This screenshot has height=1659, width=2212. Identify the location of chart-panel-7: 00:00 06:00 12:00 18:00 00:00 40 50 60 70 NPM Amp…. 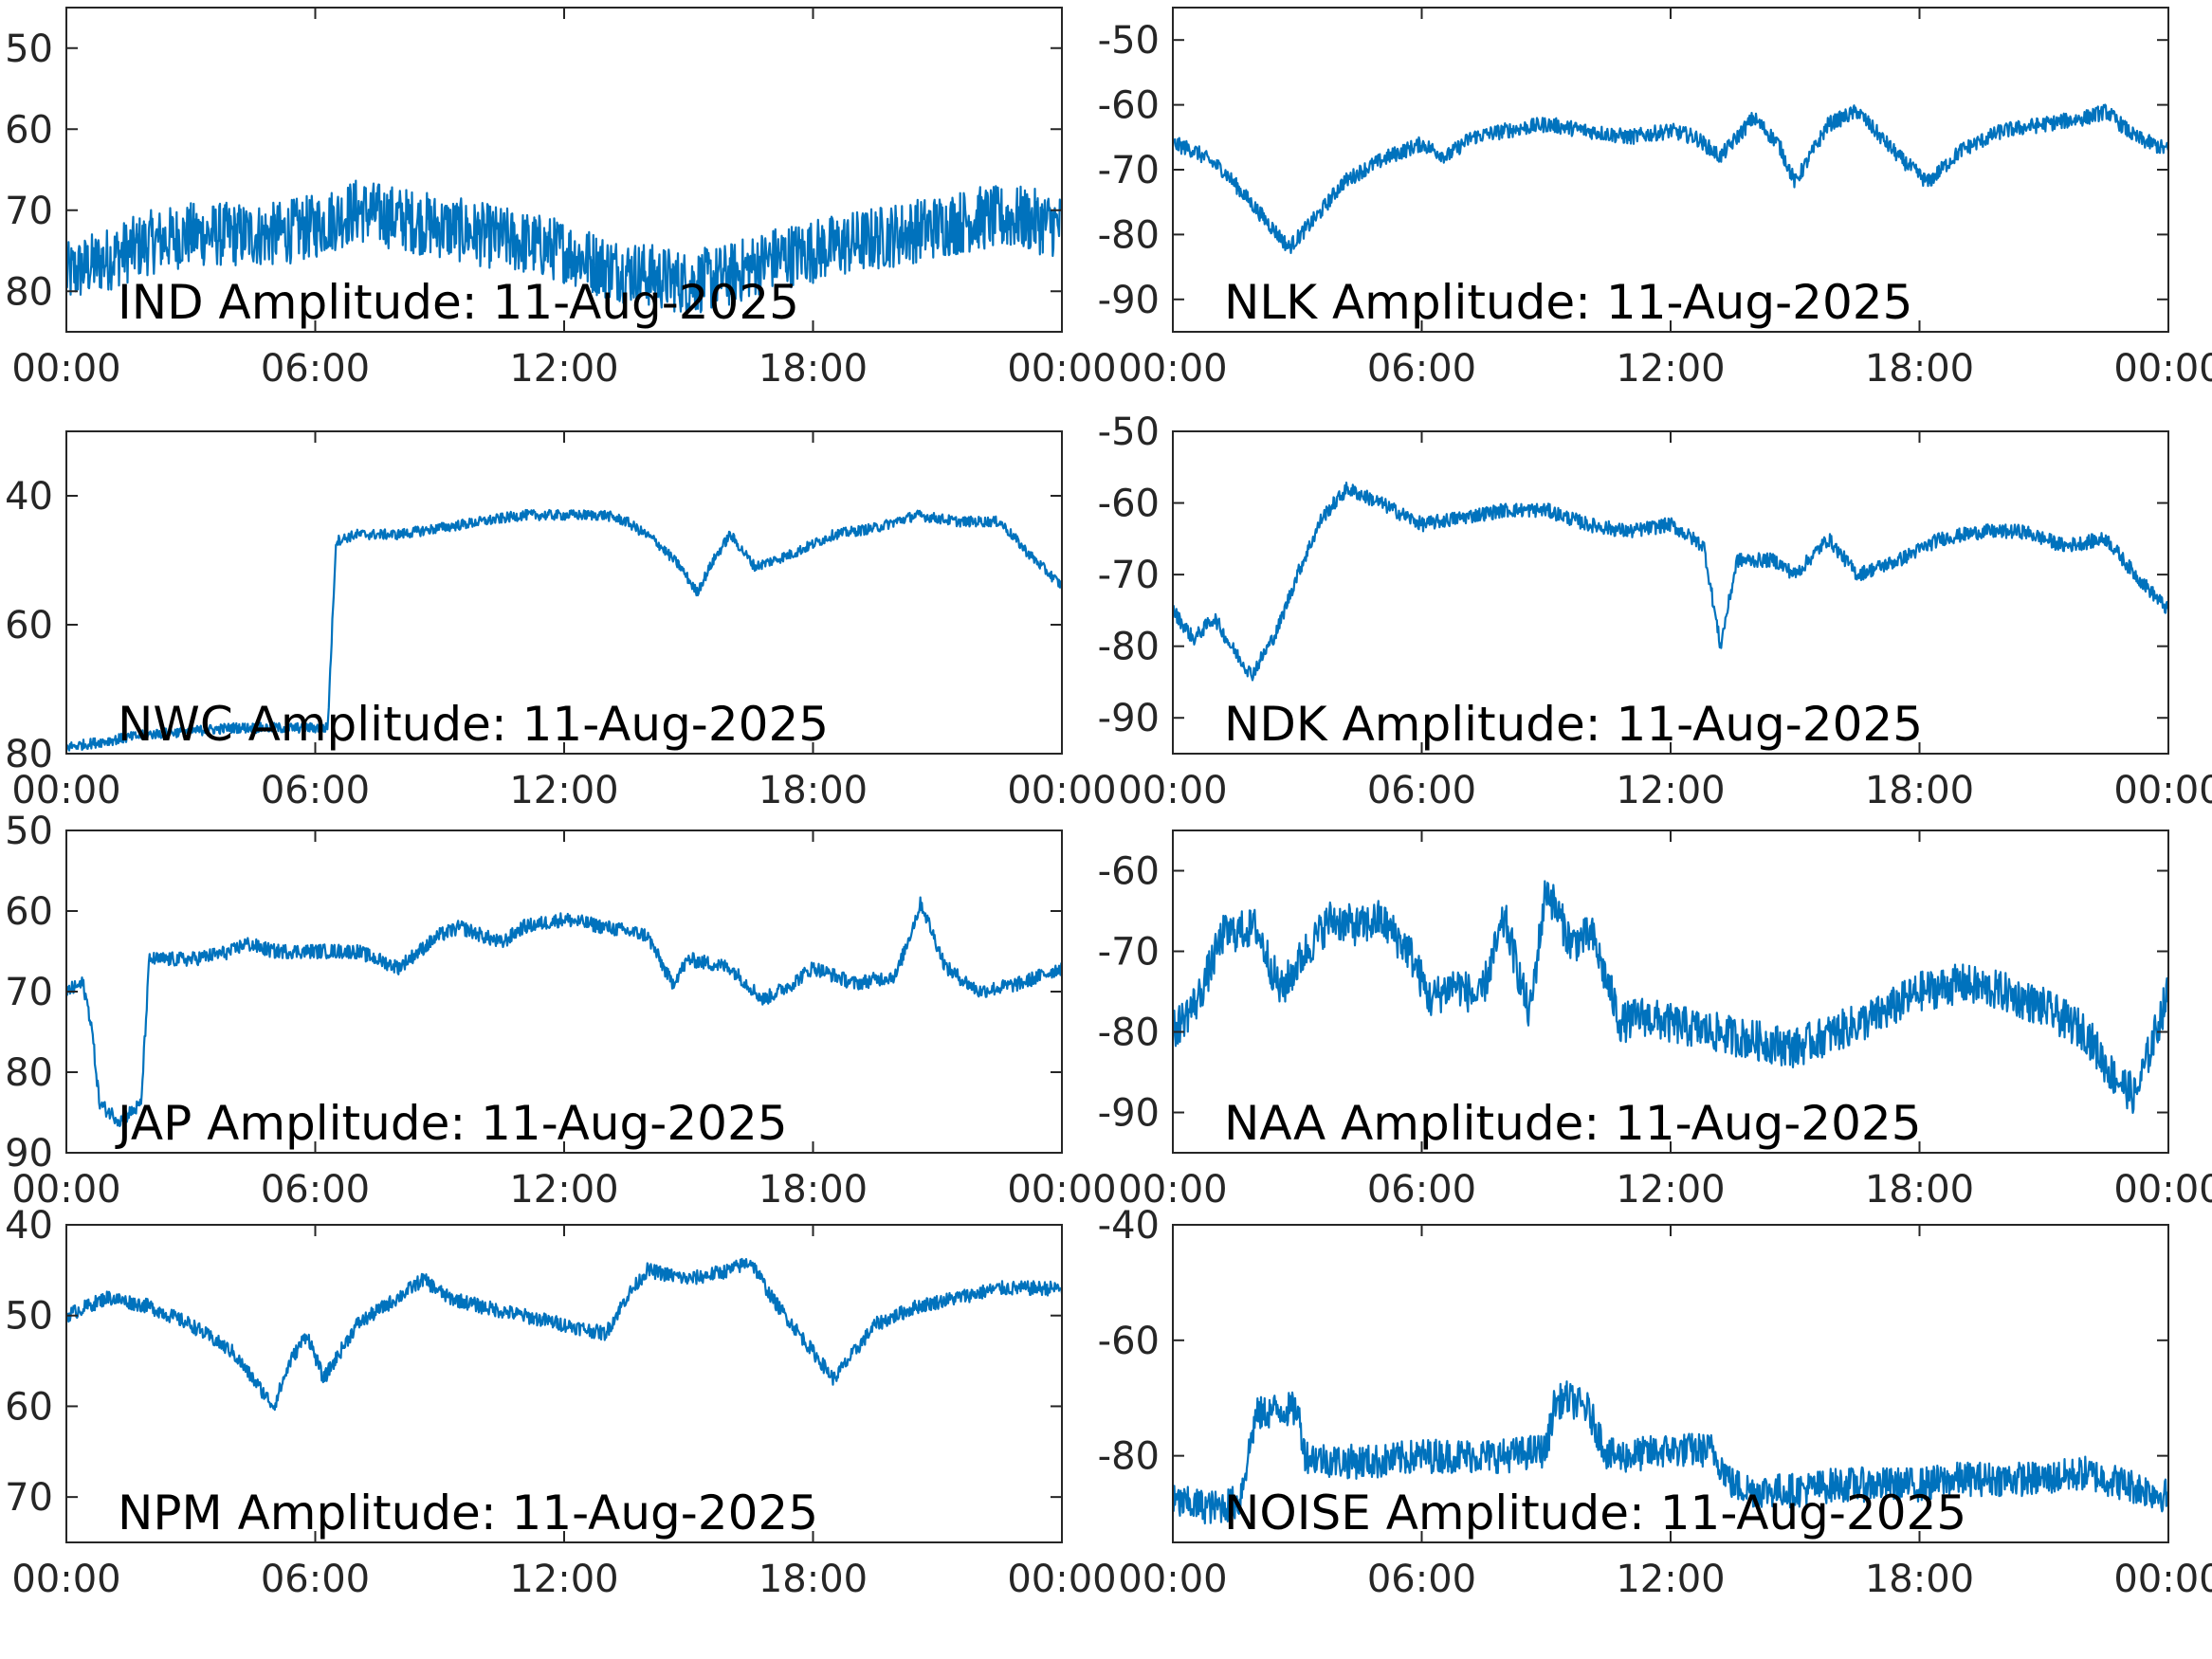
(561, 1402).